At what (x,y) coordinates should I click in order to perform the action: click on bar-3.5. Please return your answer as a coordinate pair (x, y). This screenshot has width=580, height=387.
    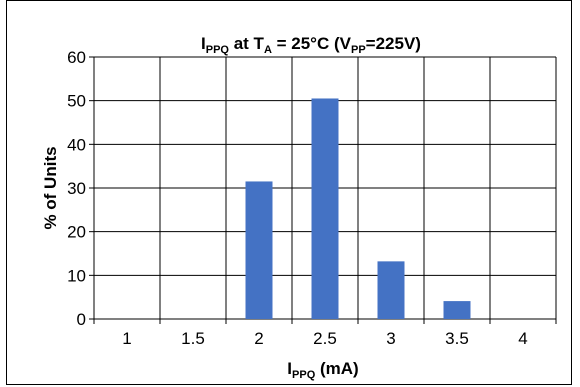
    Looking at the image, I should click on (457, 310).